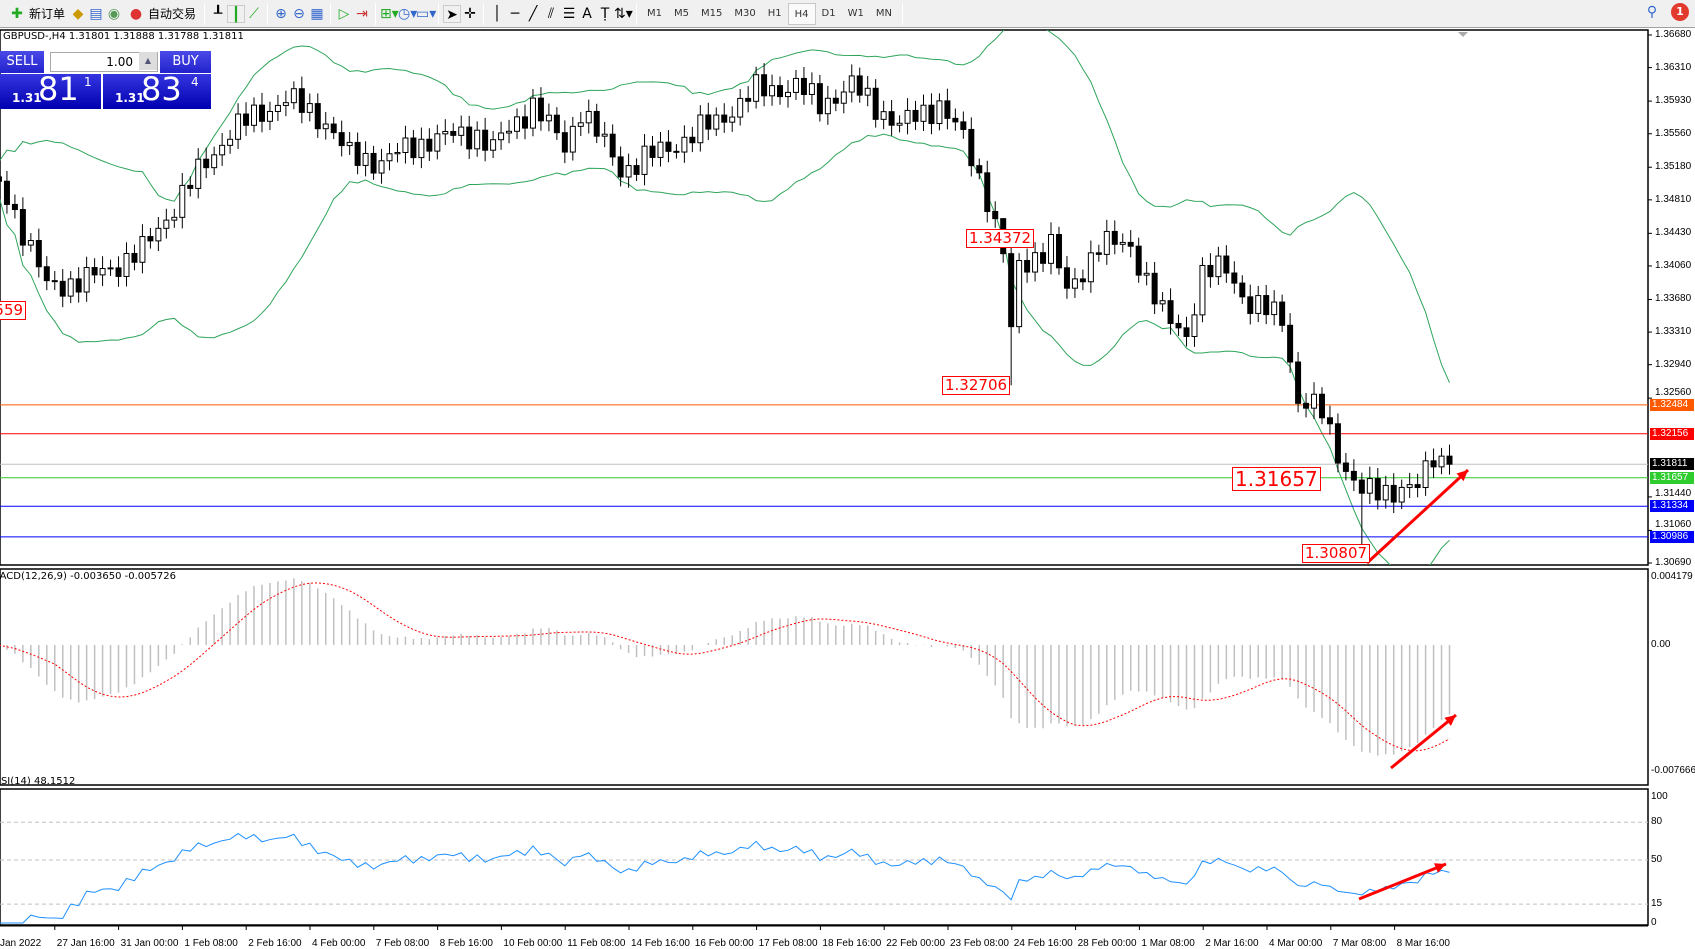  What do you see at coordinates (605, 13) in the screenshot?
I see `text-label-icon: Ṭ` at bounding box center [605, 13].